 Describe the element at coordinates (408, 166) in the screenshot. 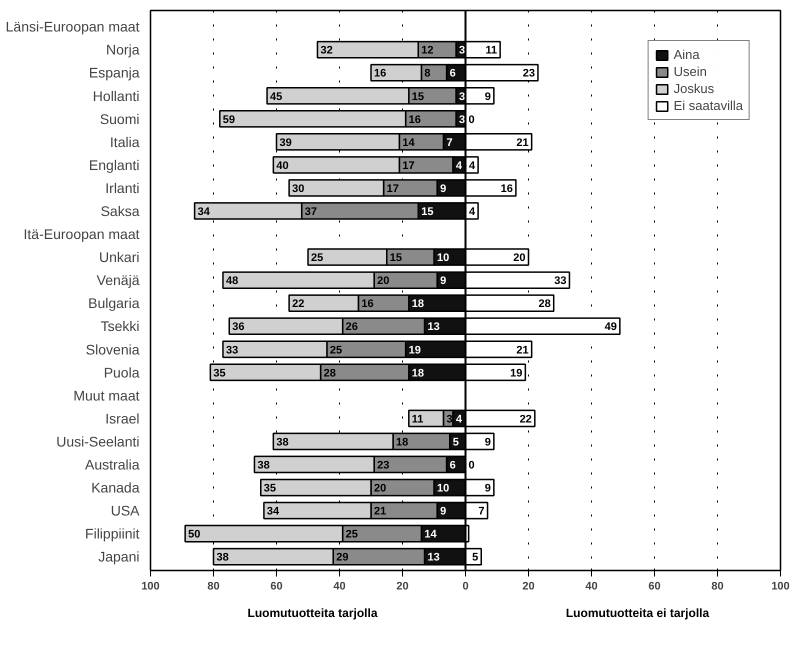

I see `data-label: 17` at that location.